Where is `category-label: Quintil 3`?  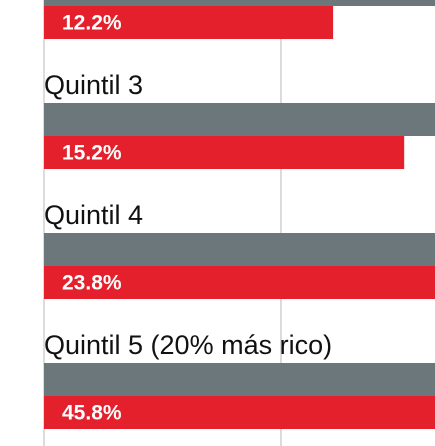
category-label: Quintil 3 is located at coordinates (93, 85).